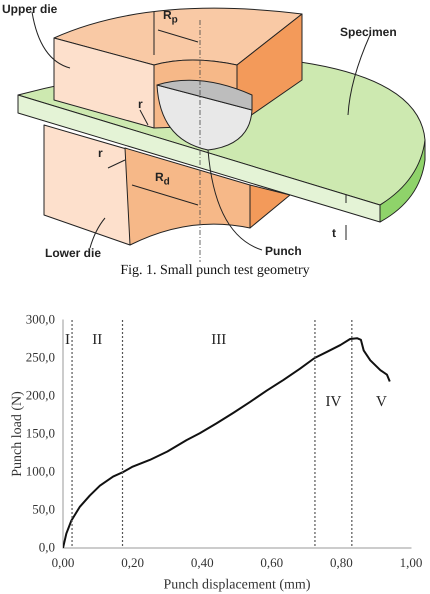 The width and height of the screenshot is (430, 594). I want to click on y-tick-label: 200,0, so click(40, 394).